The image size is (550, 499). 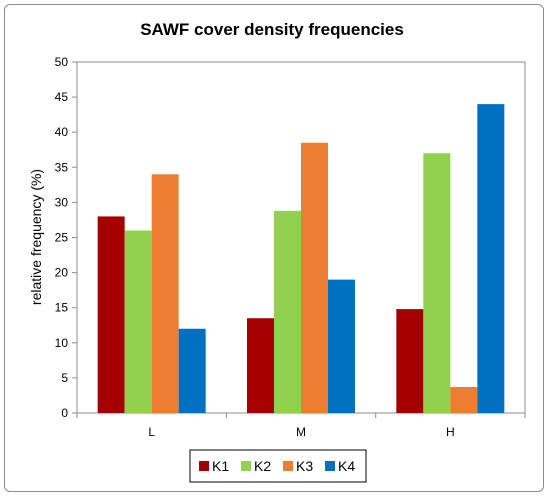 I want to click on chart-title: SAWF cover density frequencies, so click(x=272, y=29).